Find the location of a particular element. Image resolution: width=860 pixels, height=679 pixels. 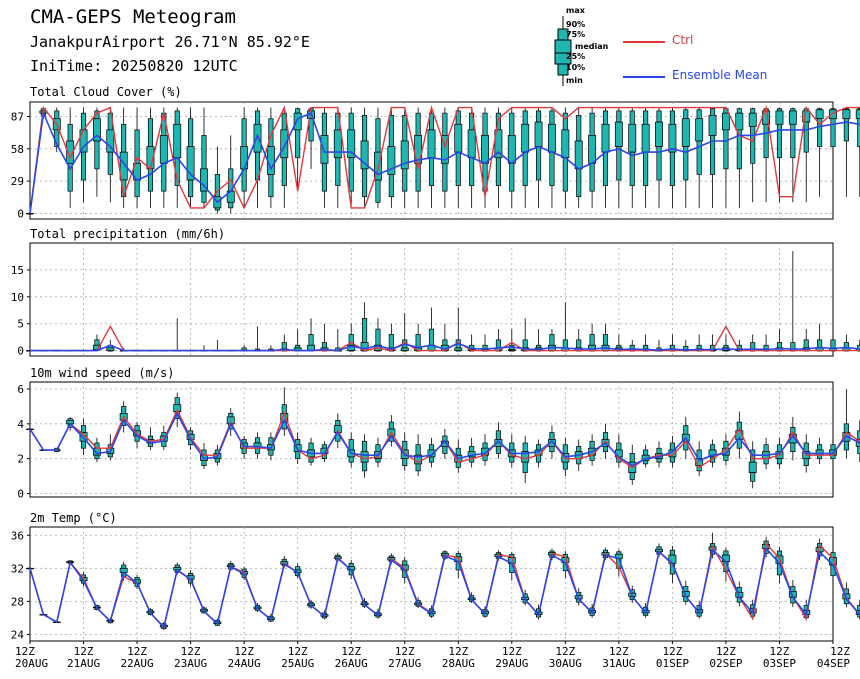

panel-title-wind: 10m wind speed (m/s) is located at coordinates (102, 373).